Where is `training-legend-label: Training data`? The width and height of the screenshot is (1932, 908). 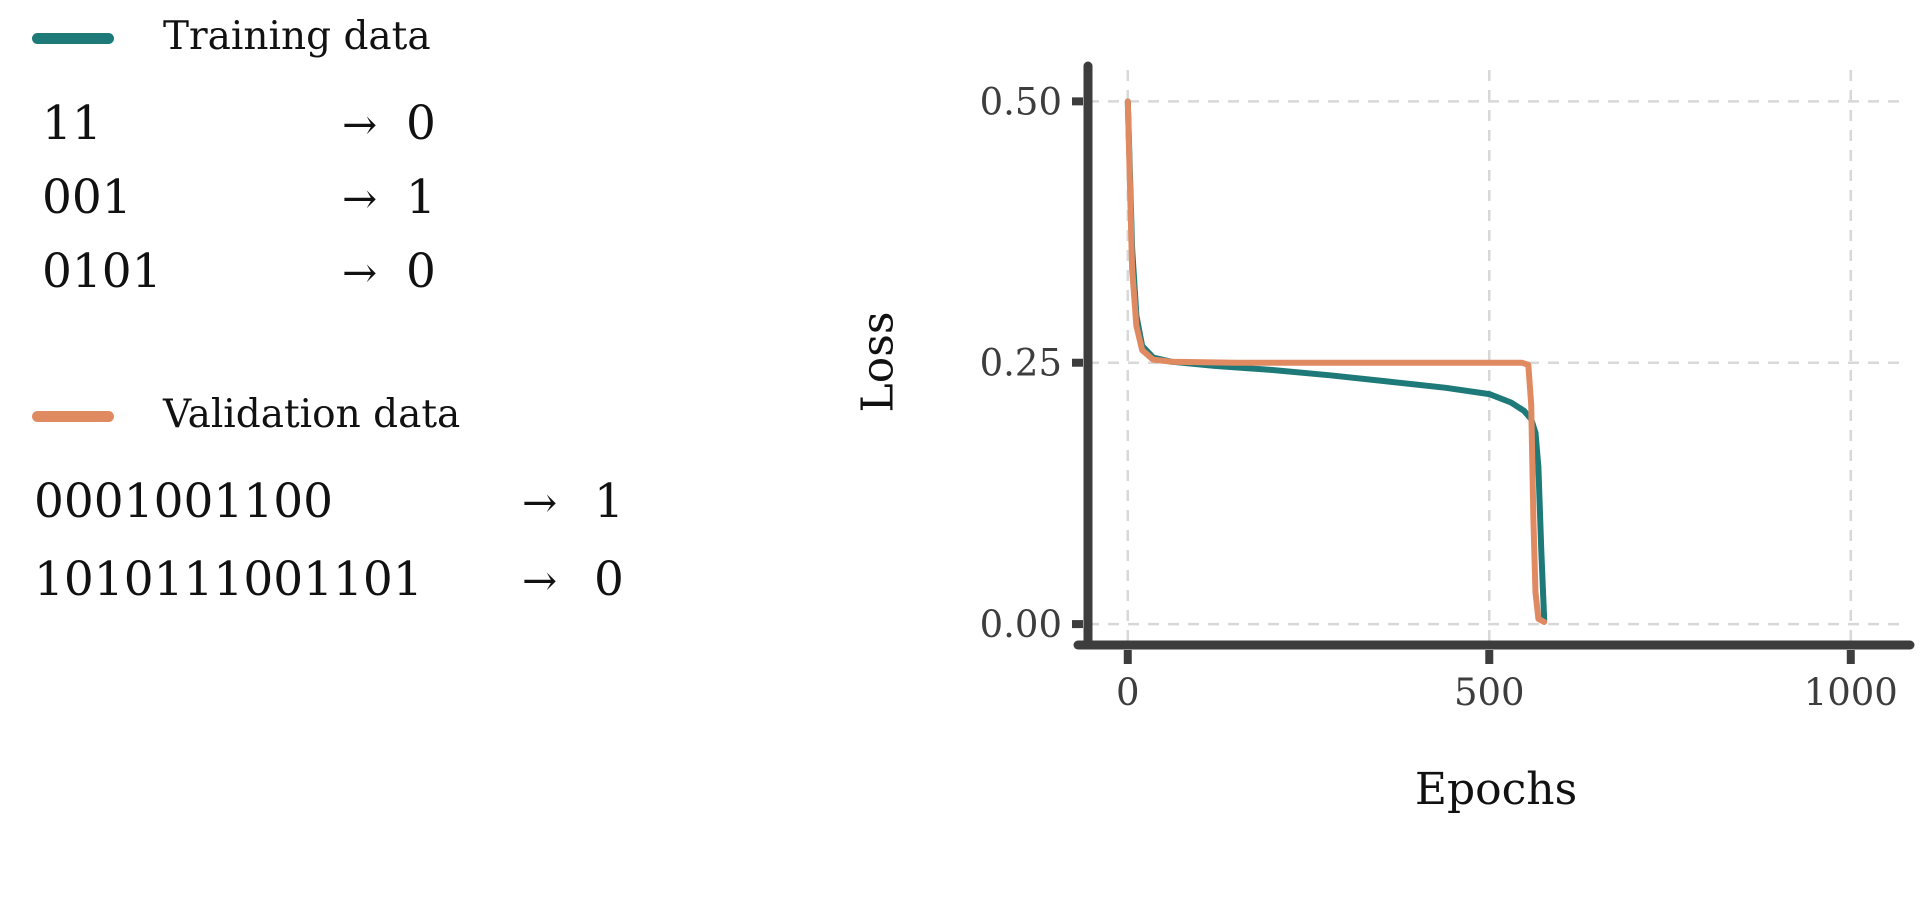 training-legend-label: Training data is located at coordinates (297, 36).